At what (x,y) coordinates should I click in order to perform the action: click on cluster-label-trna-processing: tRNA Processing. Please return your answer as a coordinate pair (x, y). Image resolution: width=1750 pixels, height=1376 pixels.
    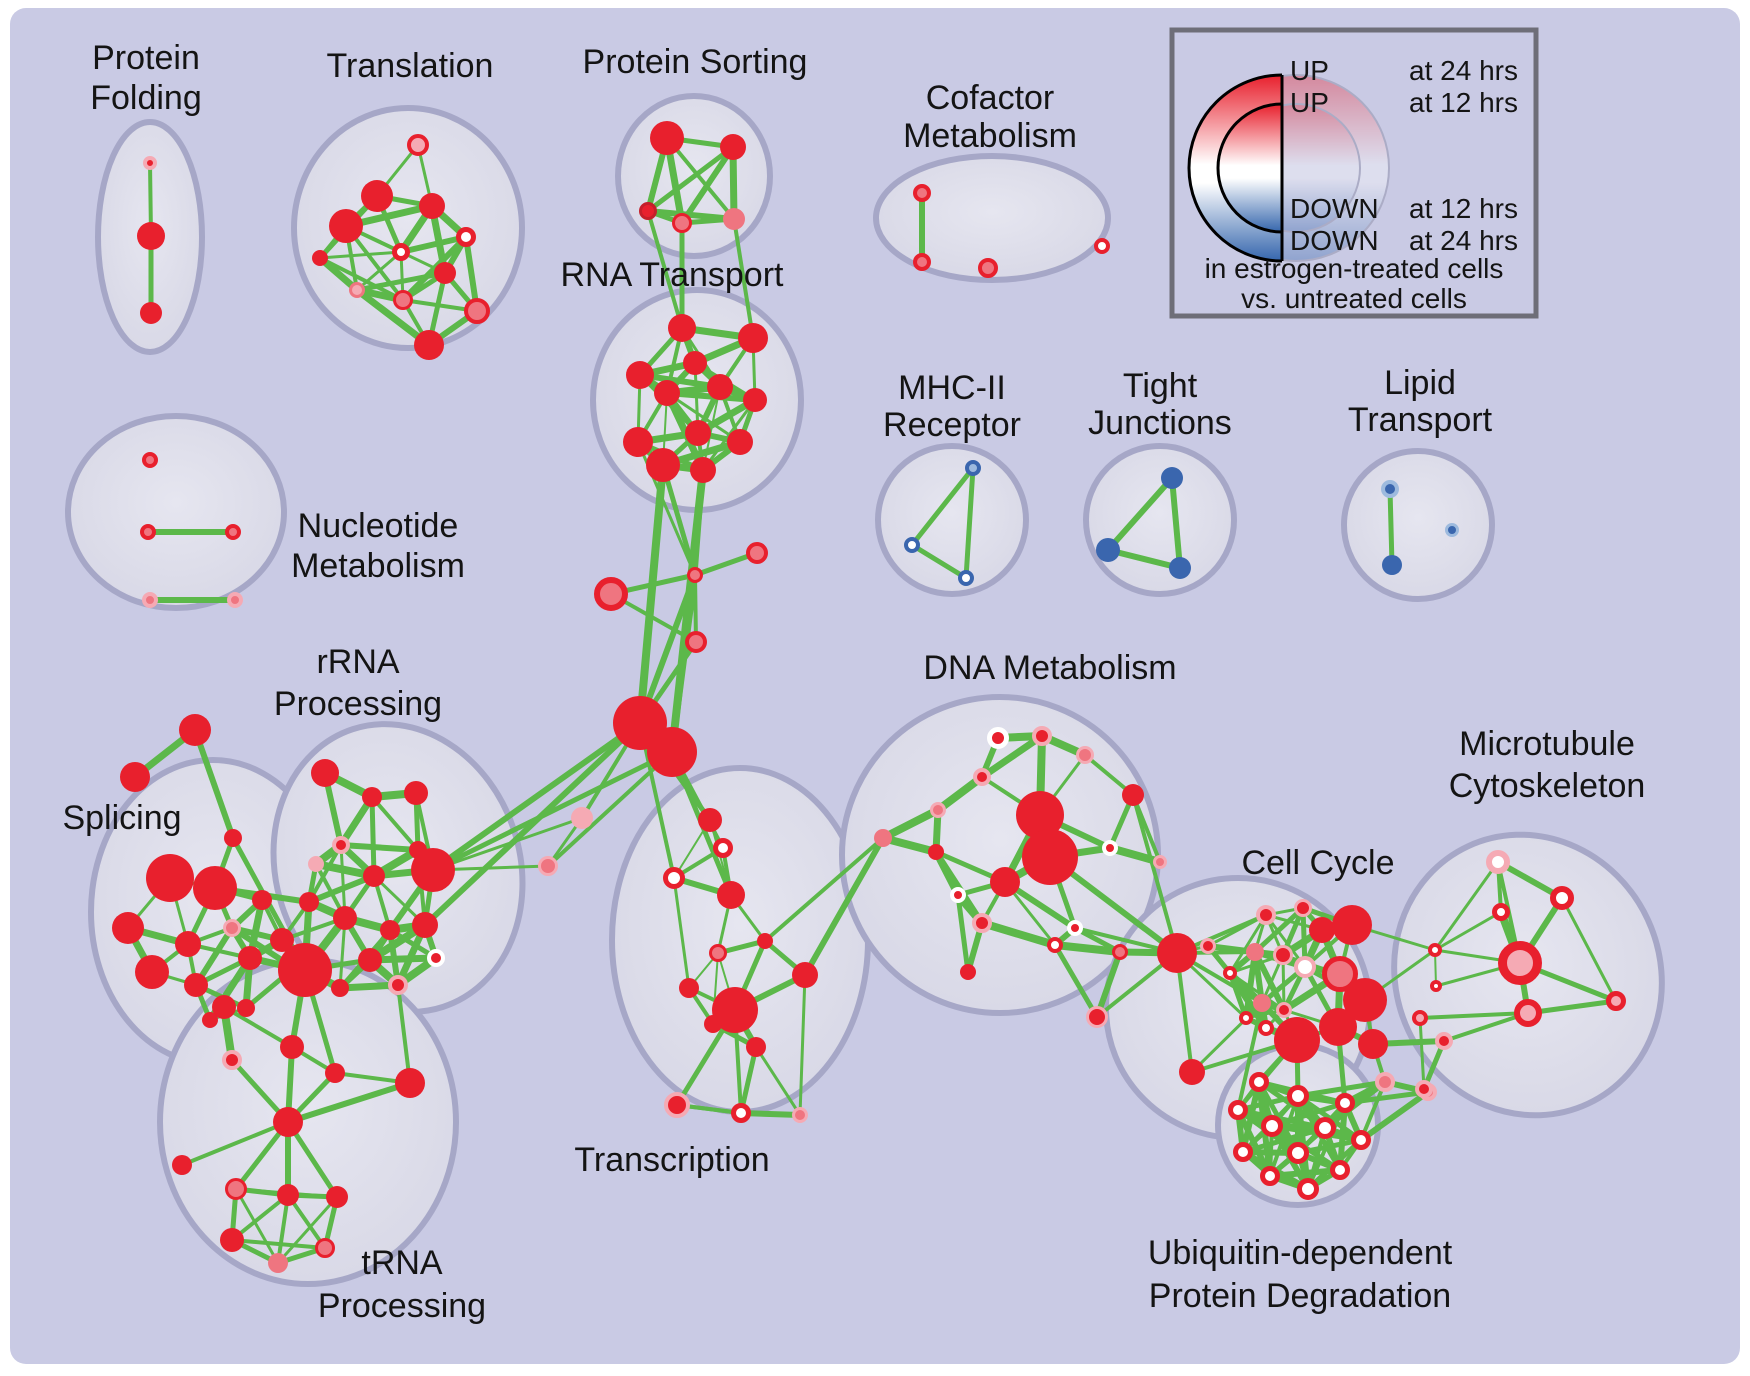
    Looking at the image, I should click on (402, 1284).